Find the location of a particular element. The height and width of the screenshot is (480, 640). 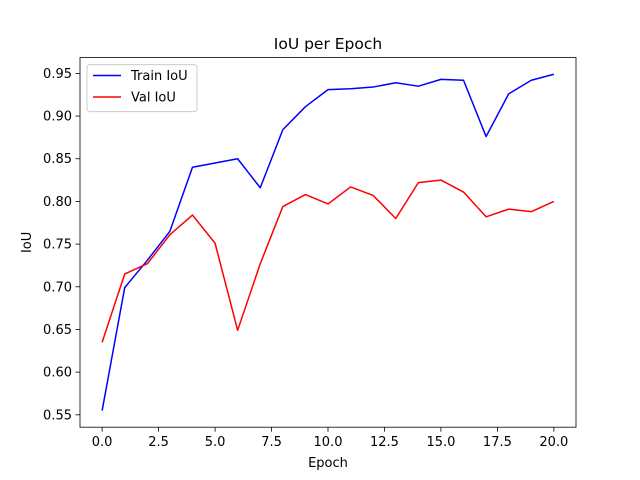

x-tick-label: 0.0 is located at coordinates (102, 442).